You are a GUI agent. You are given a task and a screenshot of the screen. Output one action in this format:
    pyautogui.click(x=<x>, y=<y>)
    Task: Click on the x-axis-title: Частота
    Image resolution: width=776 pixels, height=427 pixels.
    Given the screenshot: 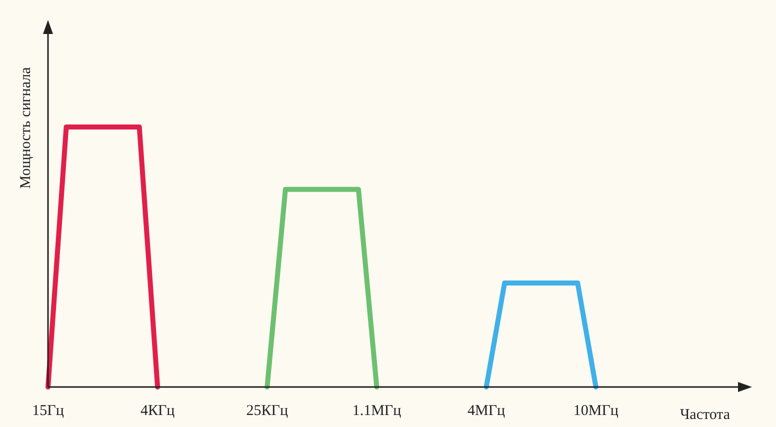 What is the action you would take?
    pyautogui.click(x=705, y=415)
    